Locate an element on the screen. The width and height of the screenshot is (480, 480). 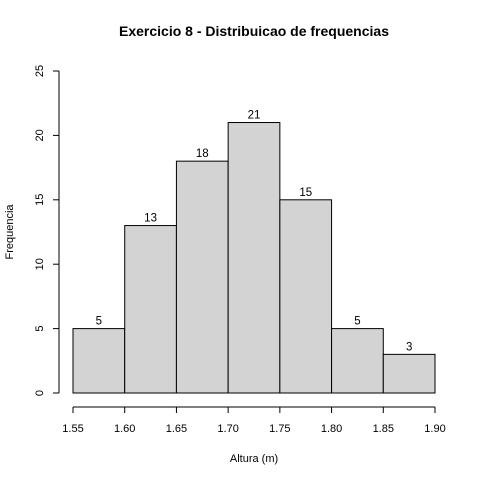
bar-value-label: 15 is located at coordinates (305, 193).